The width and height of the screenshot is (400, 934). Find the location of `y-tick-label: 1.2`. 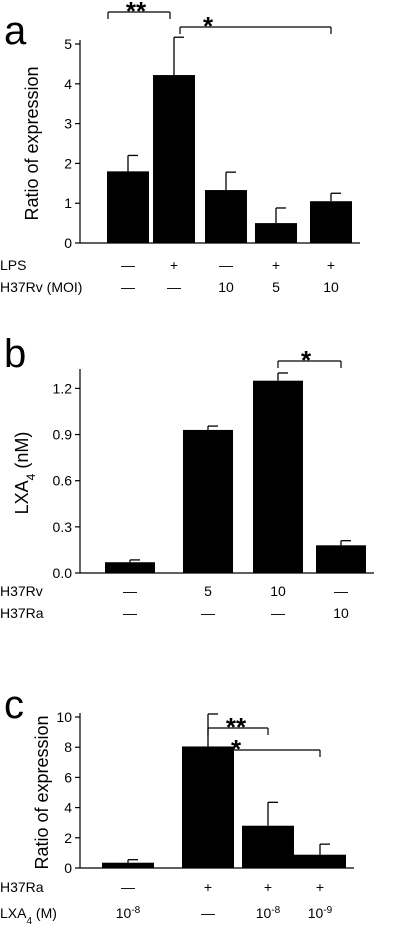

y-tick-label: 1.2 is located at coordinates (63, 388).